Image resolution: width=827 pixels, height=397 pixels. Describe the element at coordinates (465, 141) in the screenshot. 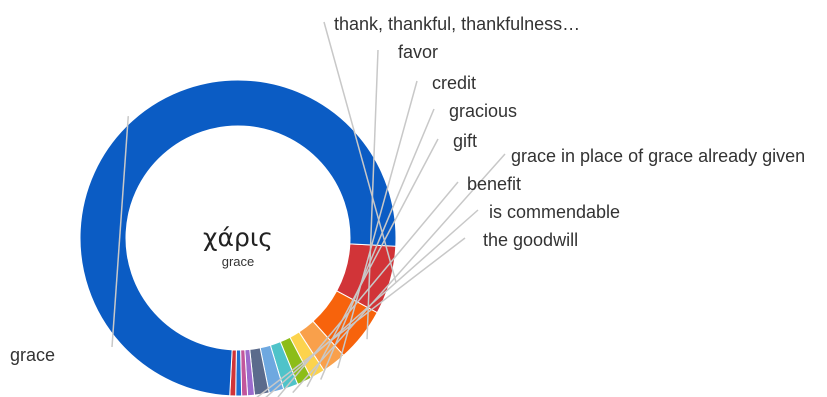

I see `slice-label: gift` at that location.